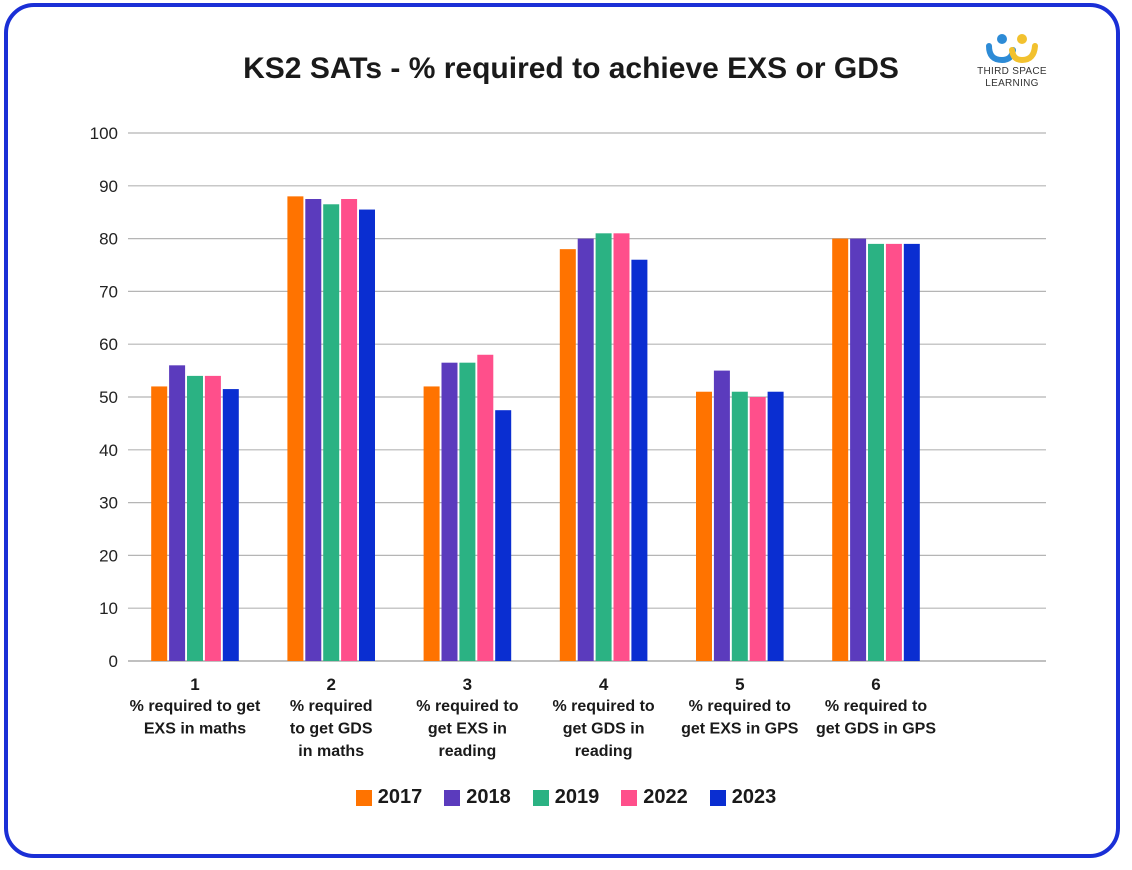  I want to click on legend-item-2022: 2022, so click(654, 797).